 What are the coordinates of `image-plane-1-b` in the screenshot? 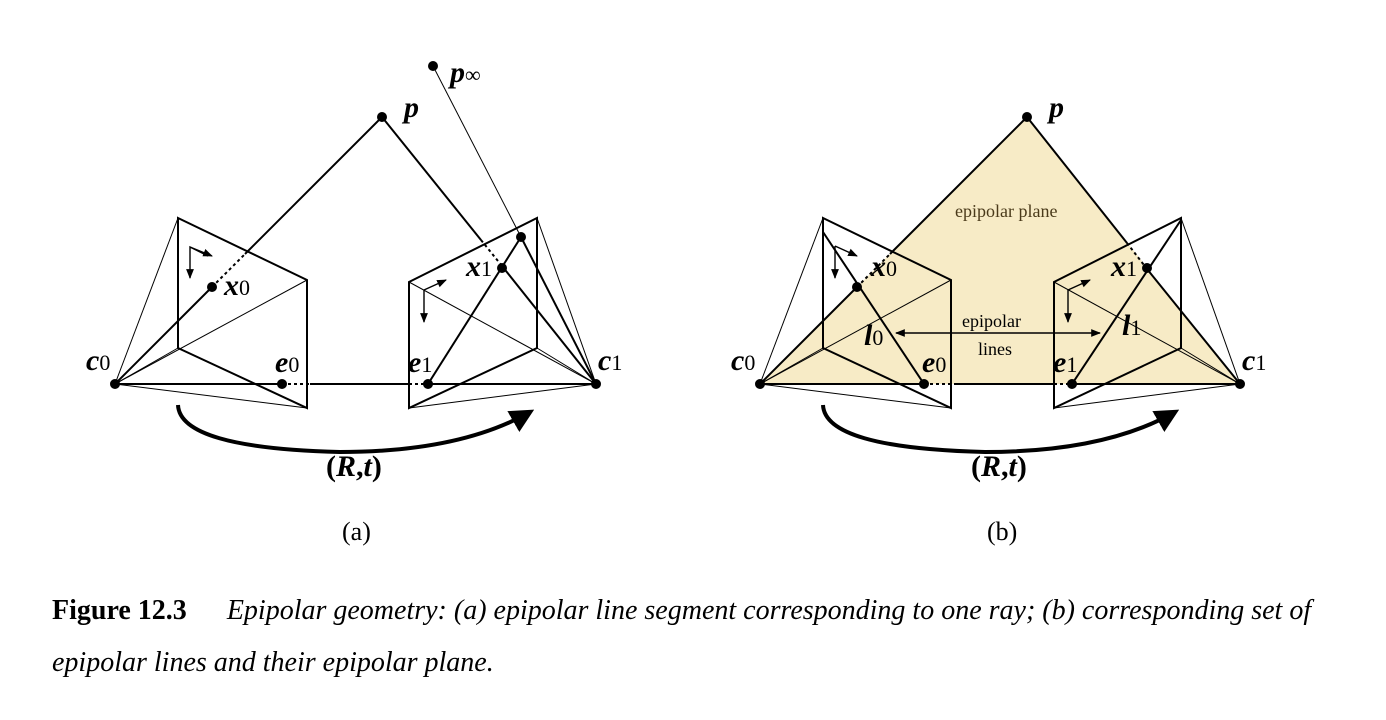 It's located at (1117, 313).